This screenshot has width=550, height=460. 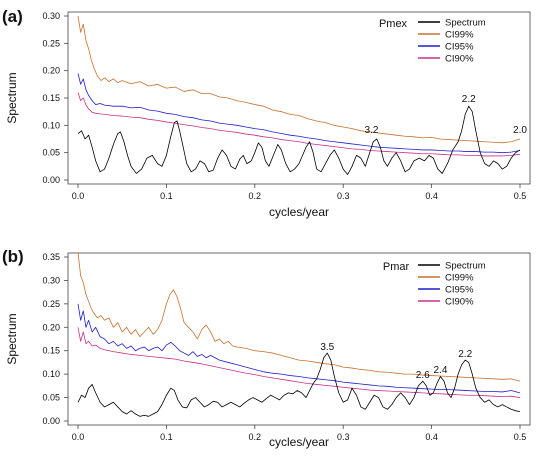 I want to click on peak-annotation: 3.2, so click(x=372, y=130).